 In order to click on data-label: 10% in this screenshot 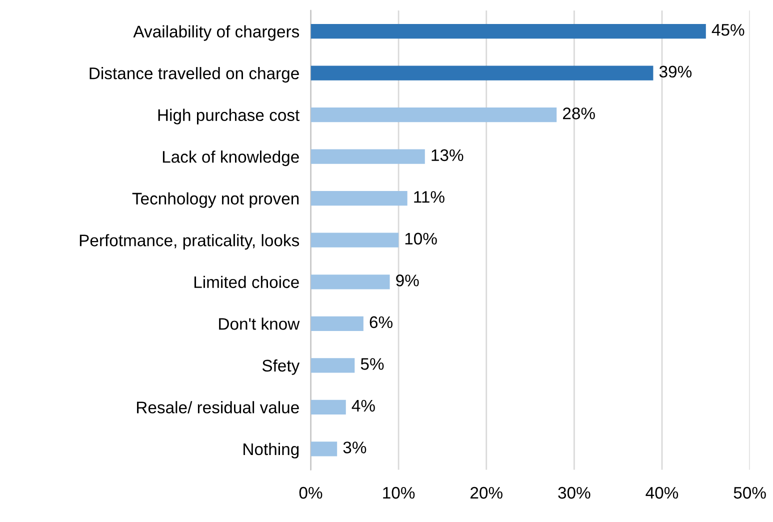, I will do `click(421, 238)`.